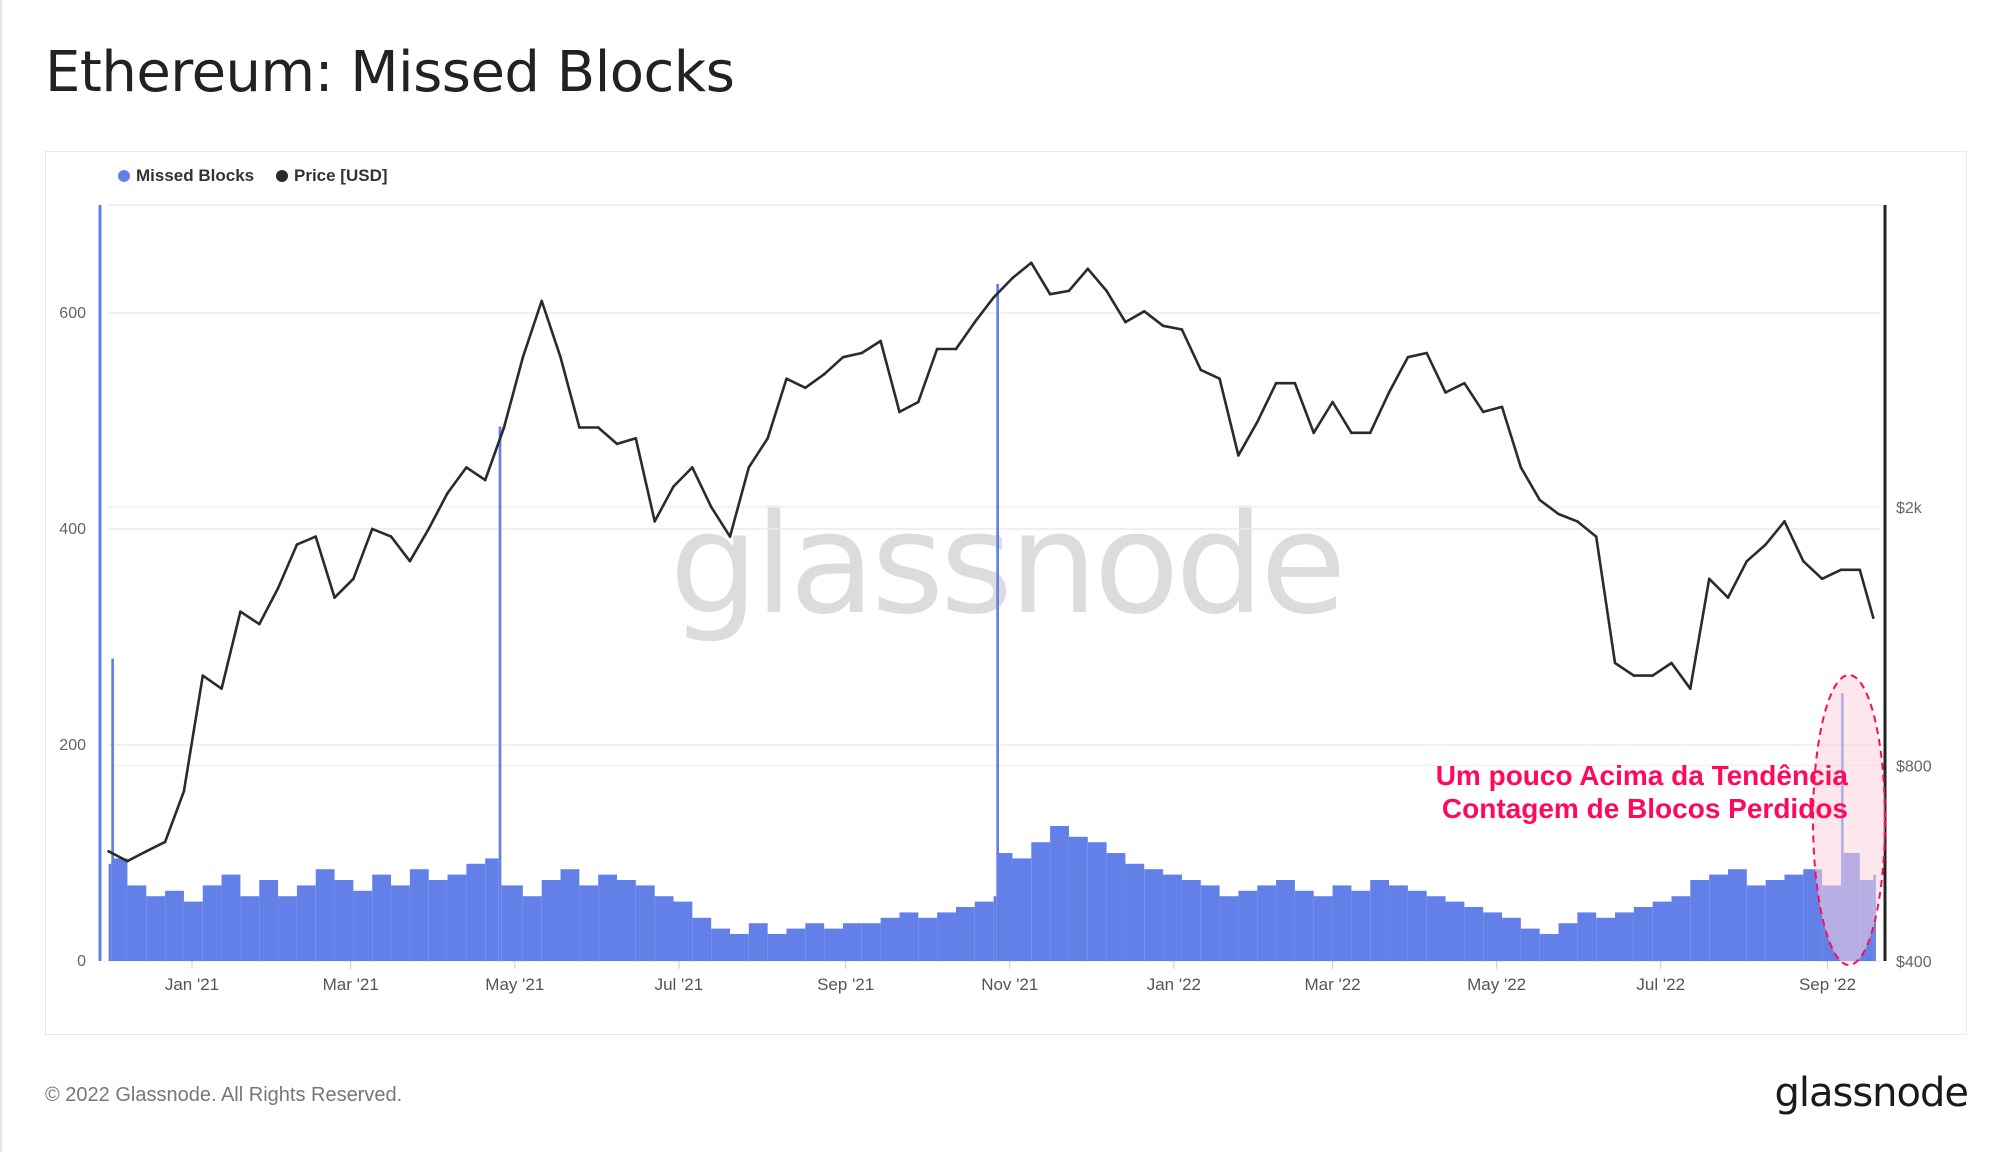  What do you see at coordinates (1909, 508) in the screenshot?
I see `y-right-tick-label: $2k` at bounding box center [1909, 508].